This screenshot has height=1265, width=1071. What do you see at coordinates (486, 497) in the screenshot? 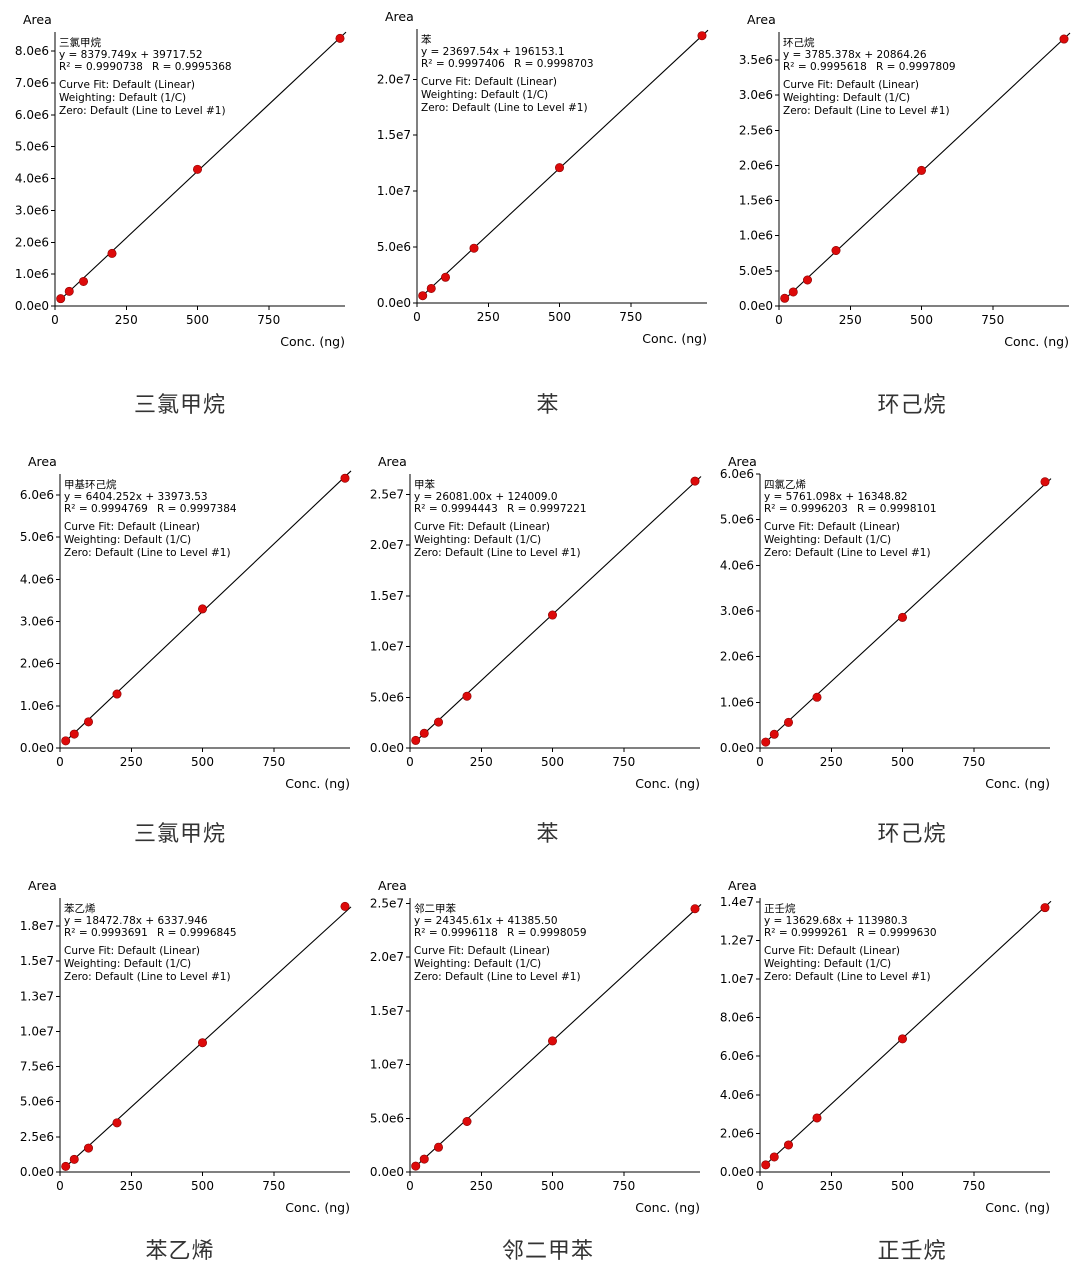
I see `regression-equation: y = 26081.00x + 124009.0` at bounding box center [486, 497].